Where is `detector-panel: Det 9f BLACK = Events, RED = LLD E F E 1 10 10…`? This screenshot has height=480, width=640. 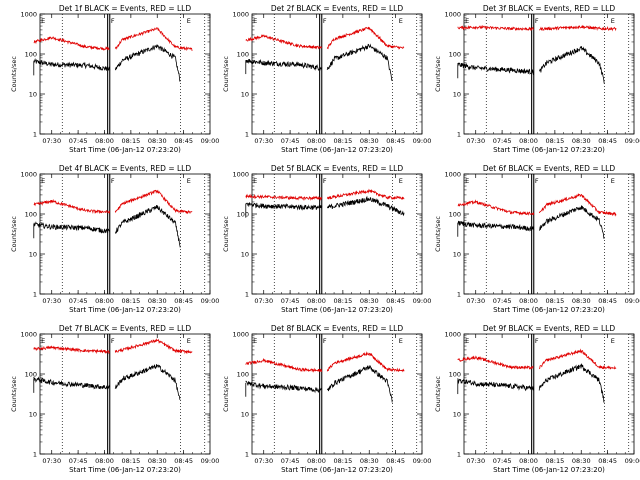 detector-panel: Det 9f BLACK = Events, RED = LLD E F E 1 10 10… is located at coordinates (537, 399).